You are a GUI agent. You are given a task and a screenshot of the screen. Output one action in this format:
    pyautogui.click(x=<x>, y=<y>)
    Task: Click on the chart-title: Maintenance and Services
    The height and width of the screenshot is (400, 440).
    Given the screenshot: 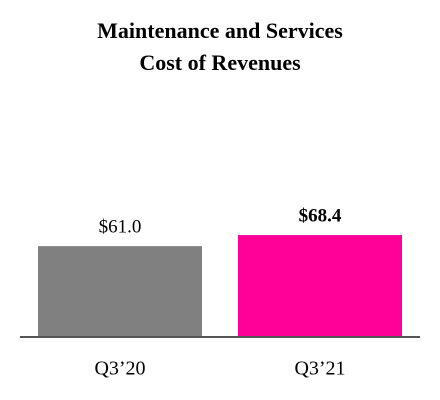 What is the action you would take?
    pyautogui.click(x=220, y=30)
    